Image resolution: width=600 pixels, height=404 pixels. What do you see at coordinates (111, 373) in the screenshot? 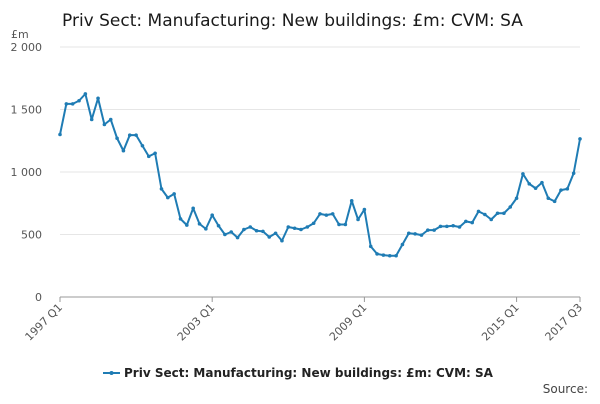
I see `legend-swatch-marker` at bounding box center [111, 373].